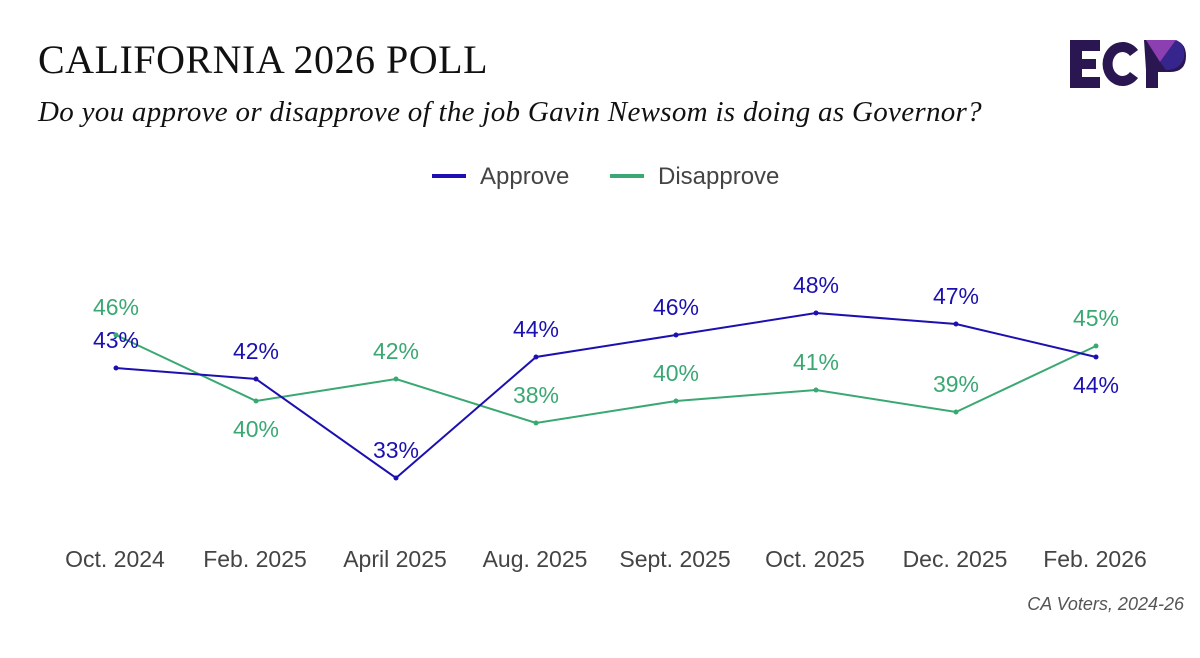 Image resolution: width=1200 pixels, height=658 pixels. Describe the element at coordinates (396, 351) in the screenshot. I see `data-label-disapprove: 42%` at that location.